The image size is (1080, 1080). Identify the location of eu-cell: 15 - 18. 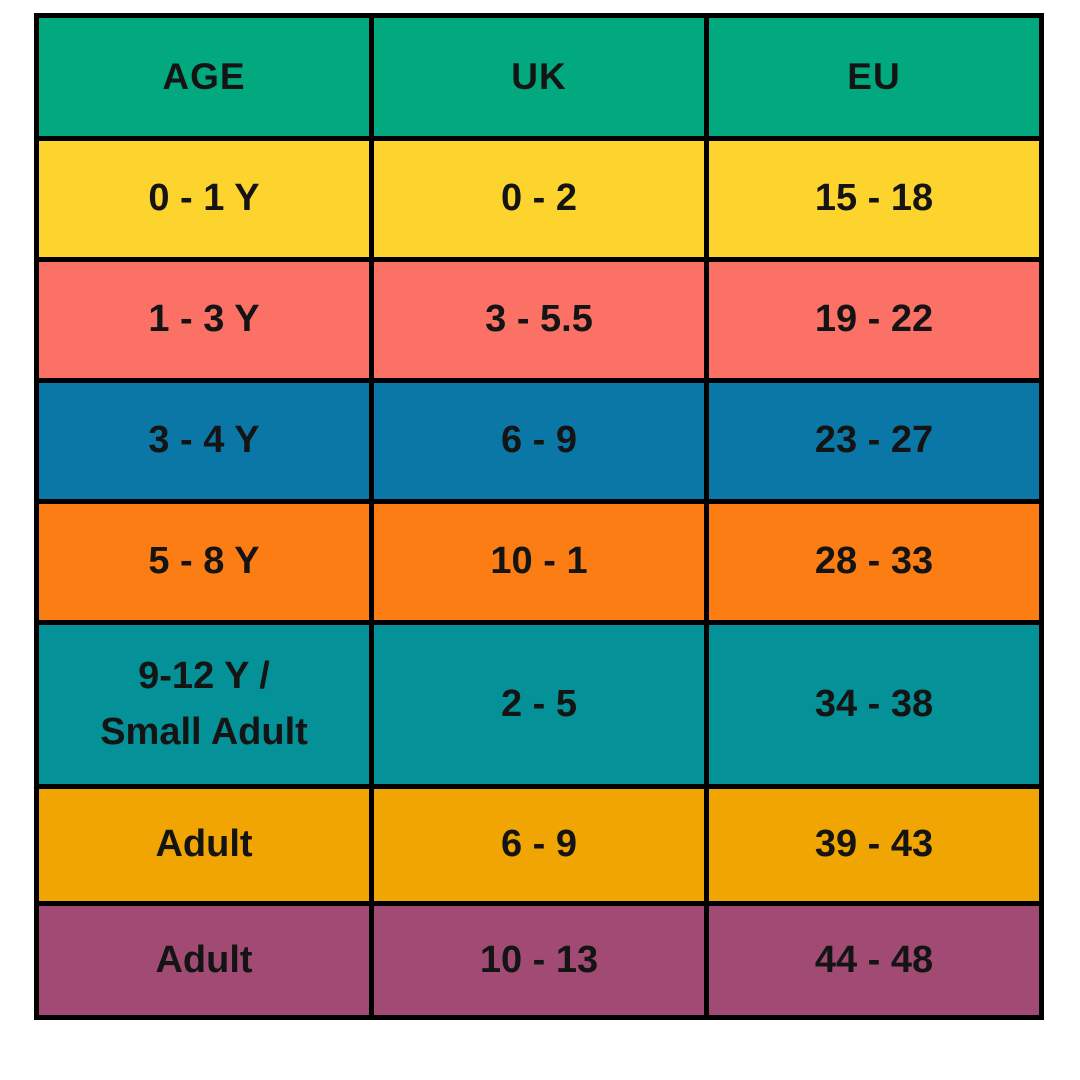
(874, 199).